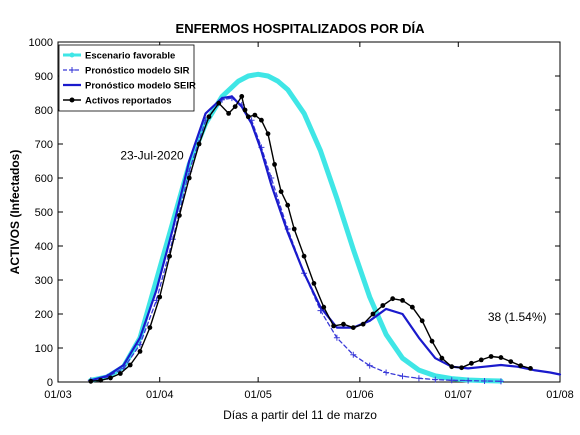 The image size is (580, 435). Describe the element at coordinates (126, 71) in the screenshot. I see `legend-item: Pronóstico modelo SIR` at that location.